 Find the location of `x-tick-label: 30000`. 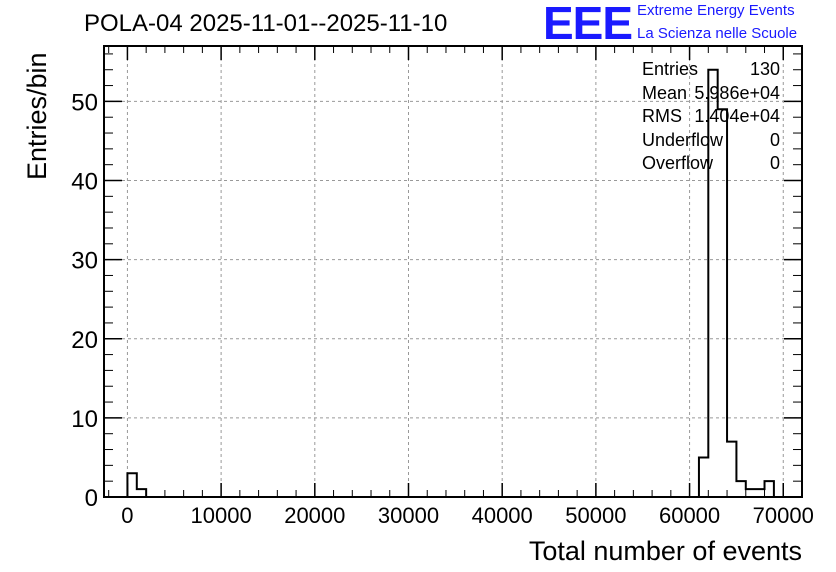

x-tick-label: 30000 is located at coordinates (408, 515).